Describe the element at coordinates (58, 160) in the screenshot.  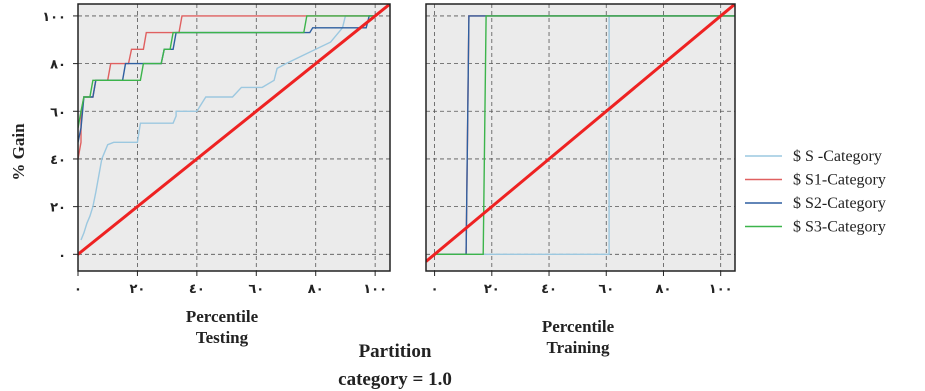
I see `y-tick-label: ٤٠` at that location.